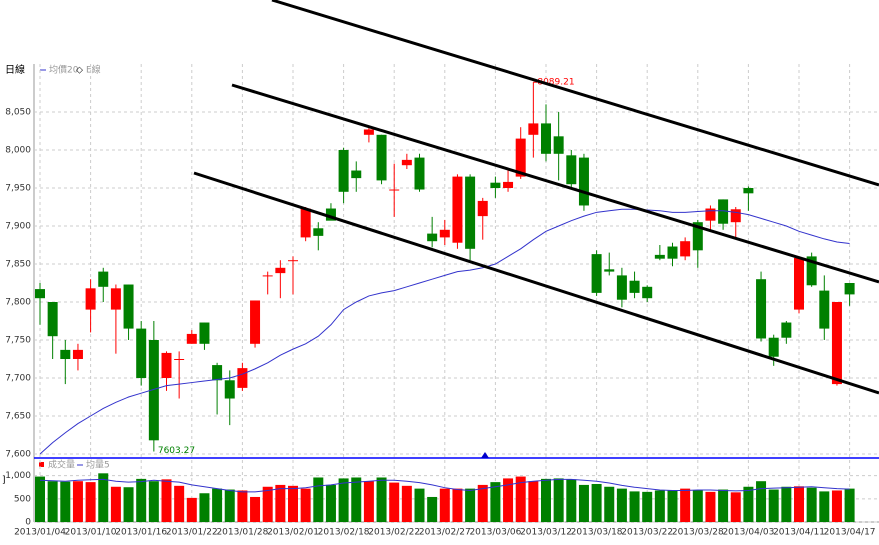 This screenshot has width=879, height=545. I want to click on x-tick-label: 2013/01/22, so click(192, 533).